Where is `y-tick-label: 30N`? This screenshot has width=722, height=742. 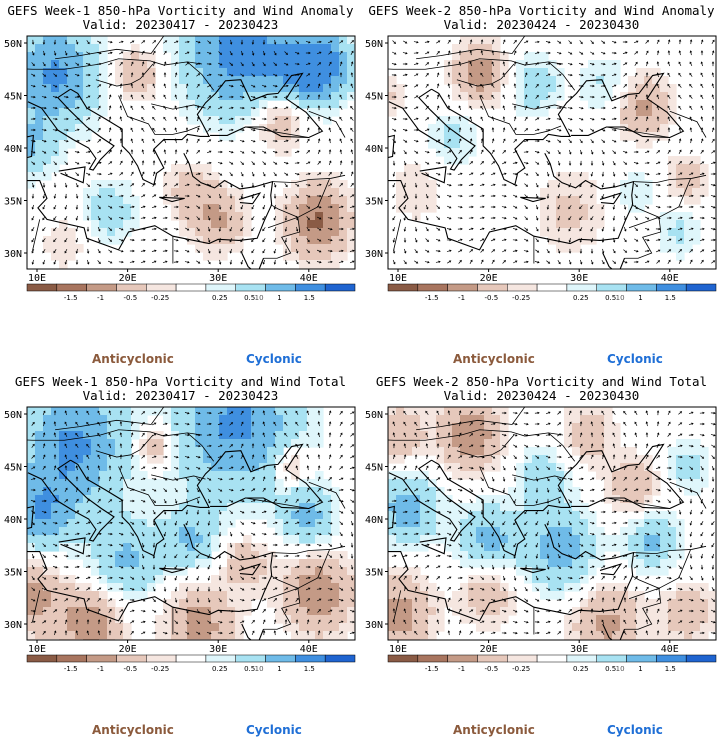 y-tick-label: 30N is located at coordinates (13, 254).